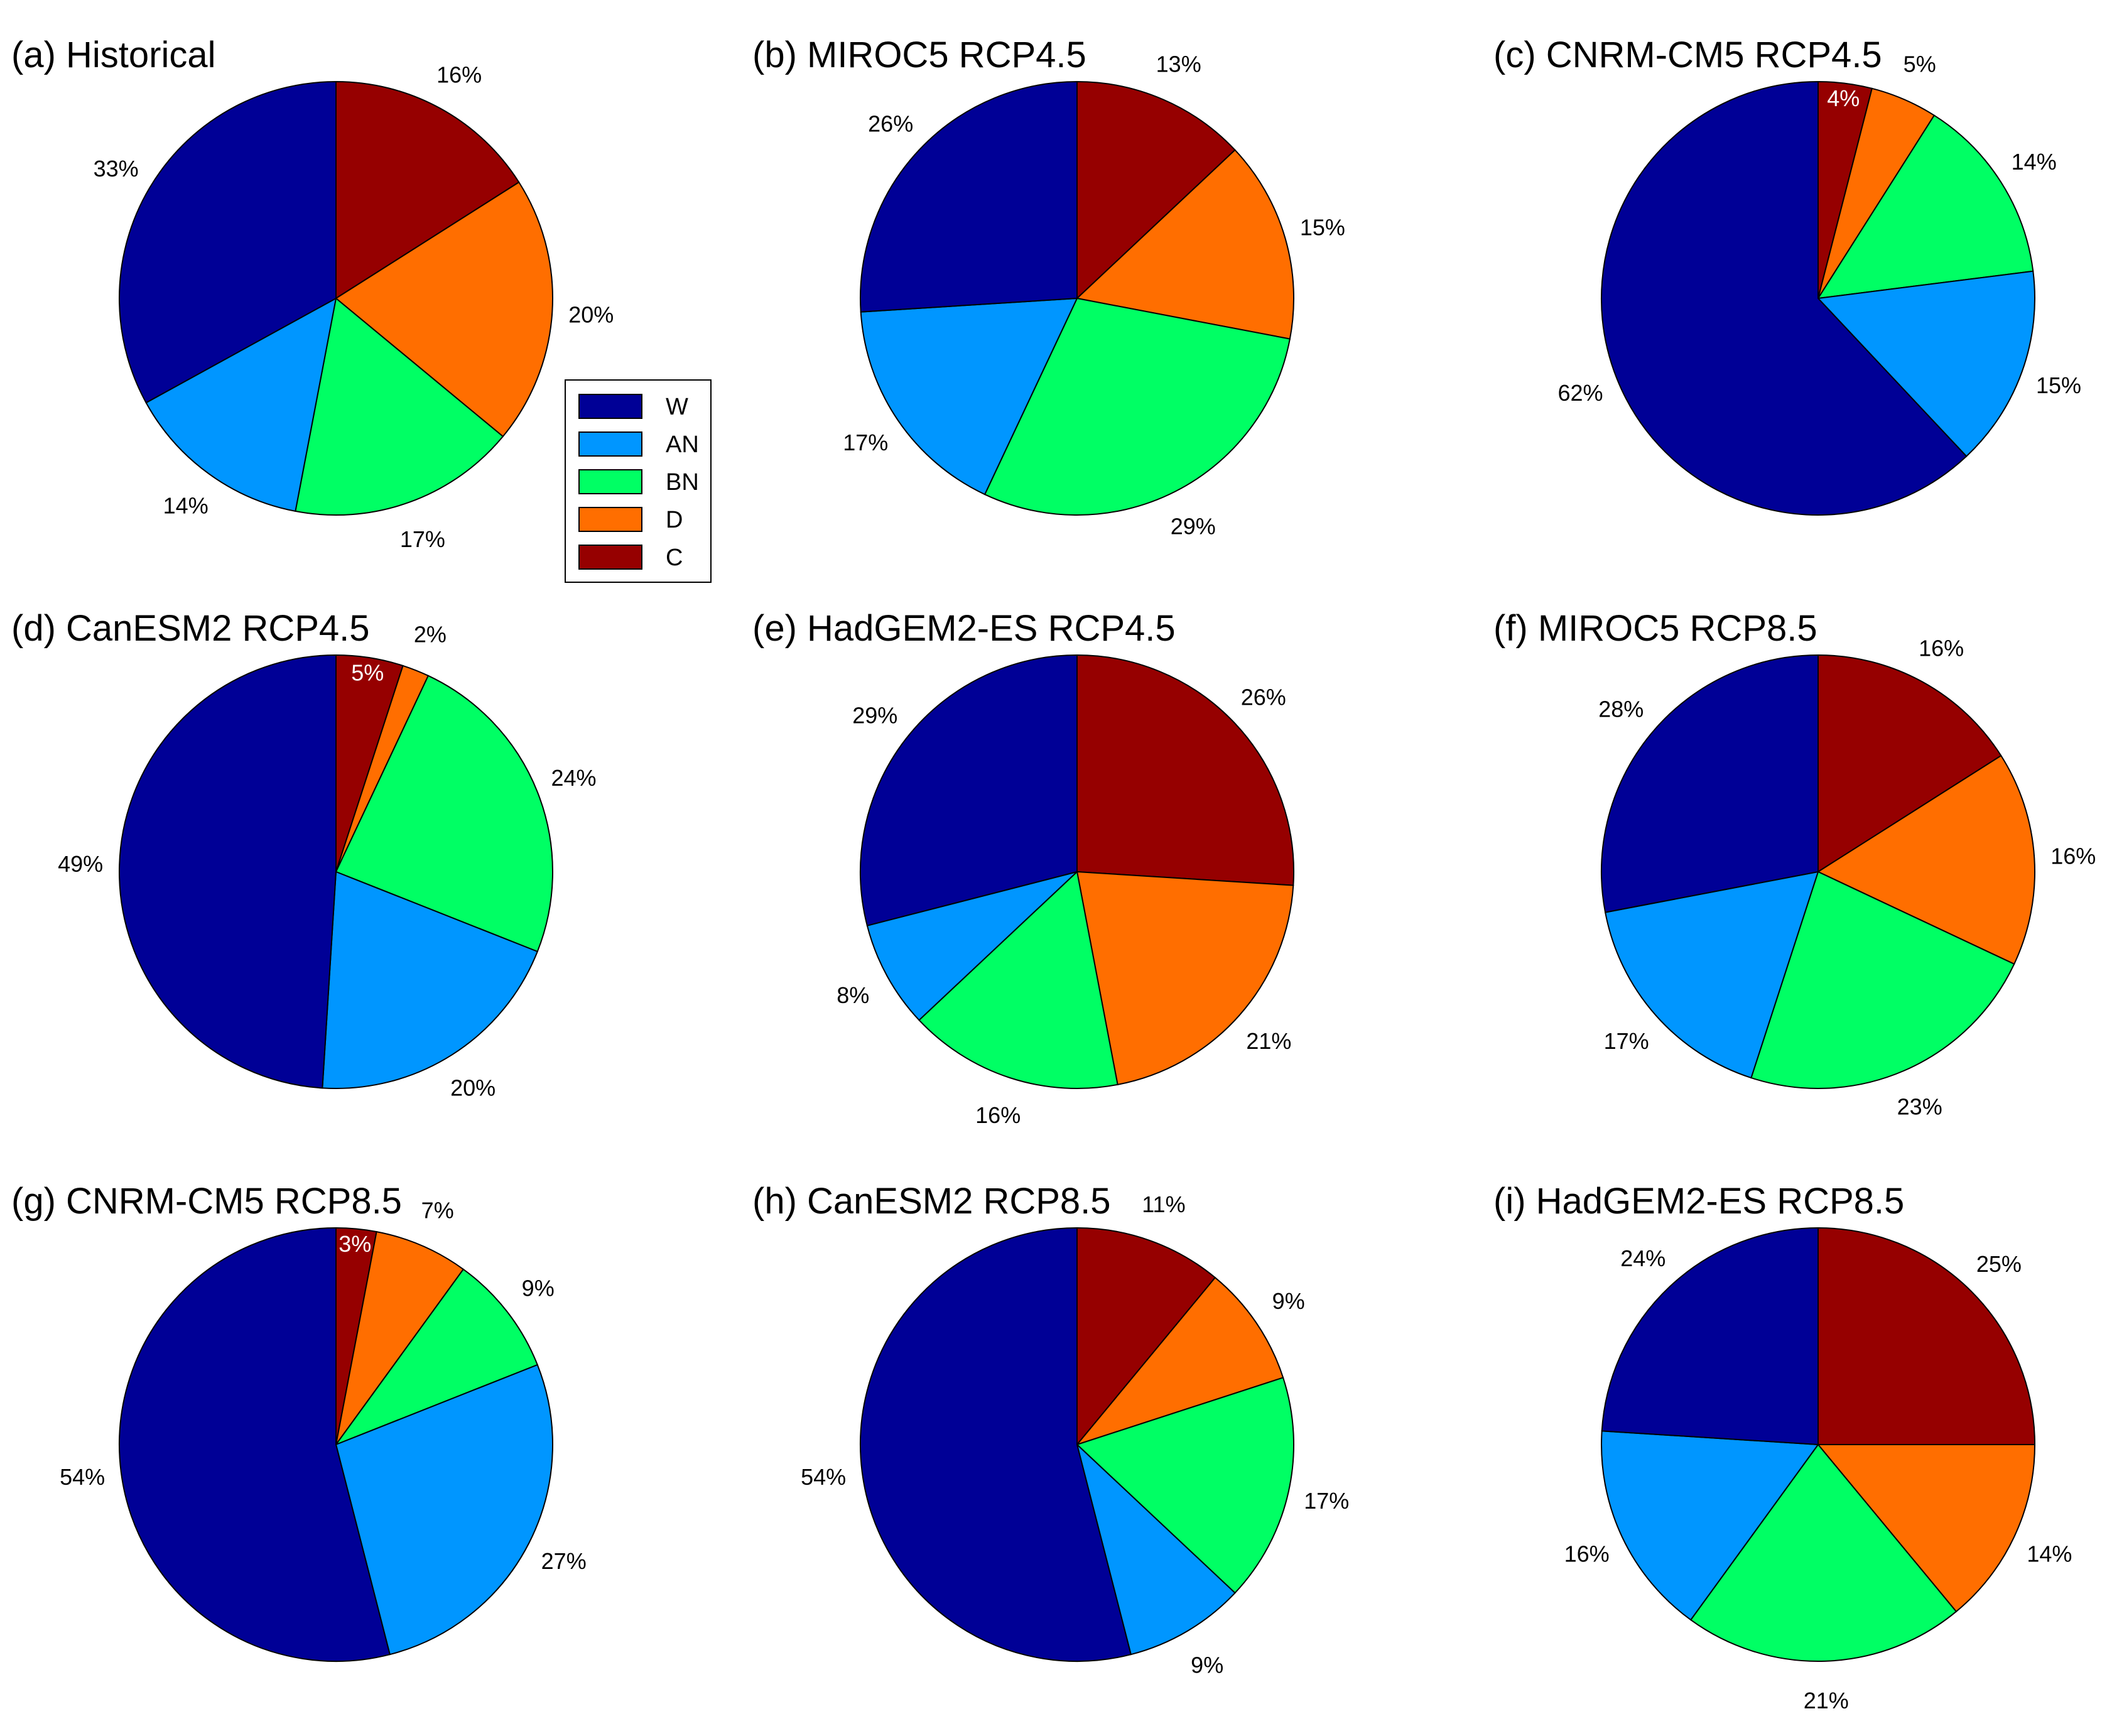 This screenshot has height=1736, width=2107. What do you see at coordinates (1268, 1041) in the screenshot?
I see `pie-label-d: 21%` at bounding box center [1268, 1041].